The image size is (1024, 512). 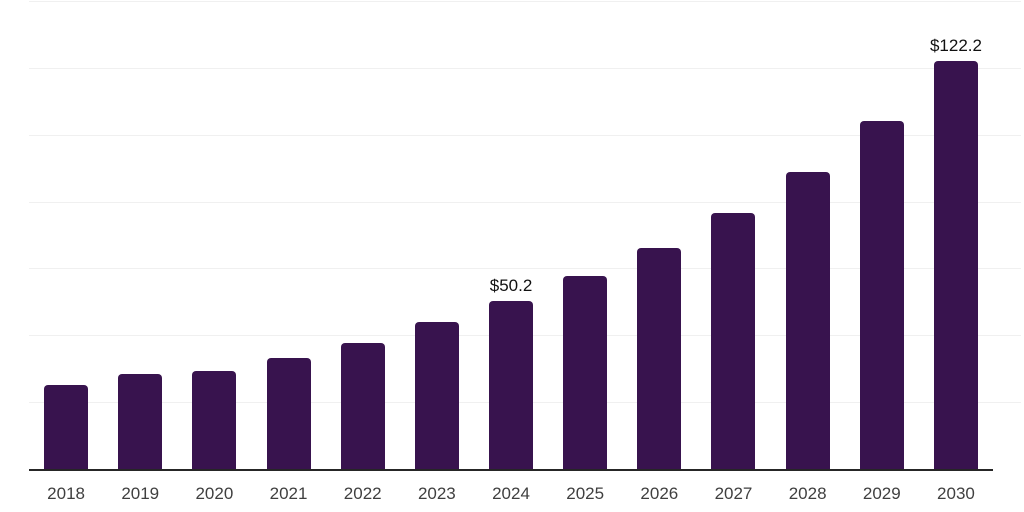 I want to click on x-tick-label: 2019, so click(x=140, y=493).